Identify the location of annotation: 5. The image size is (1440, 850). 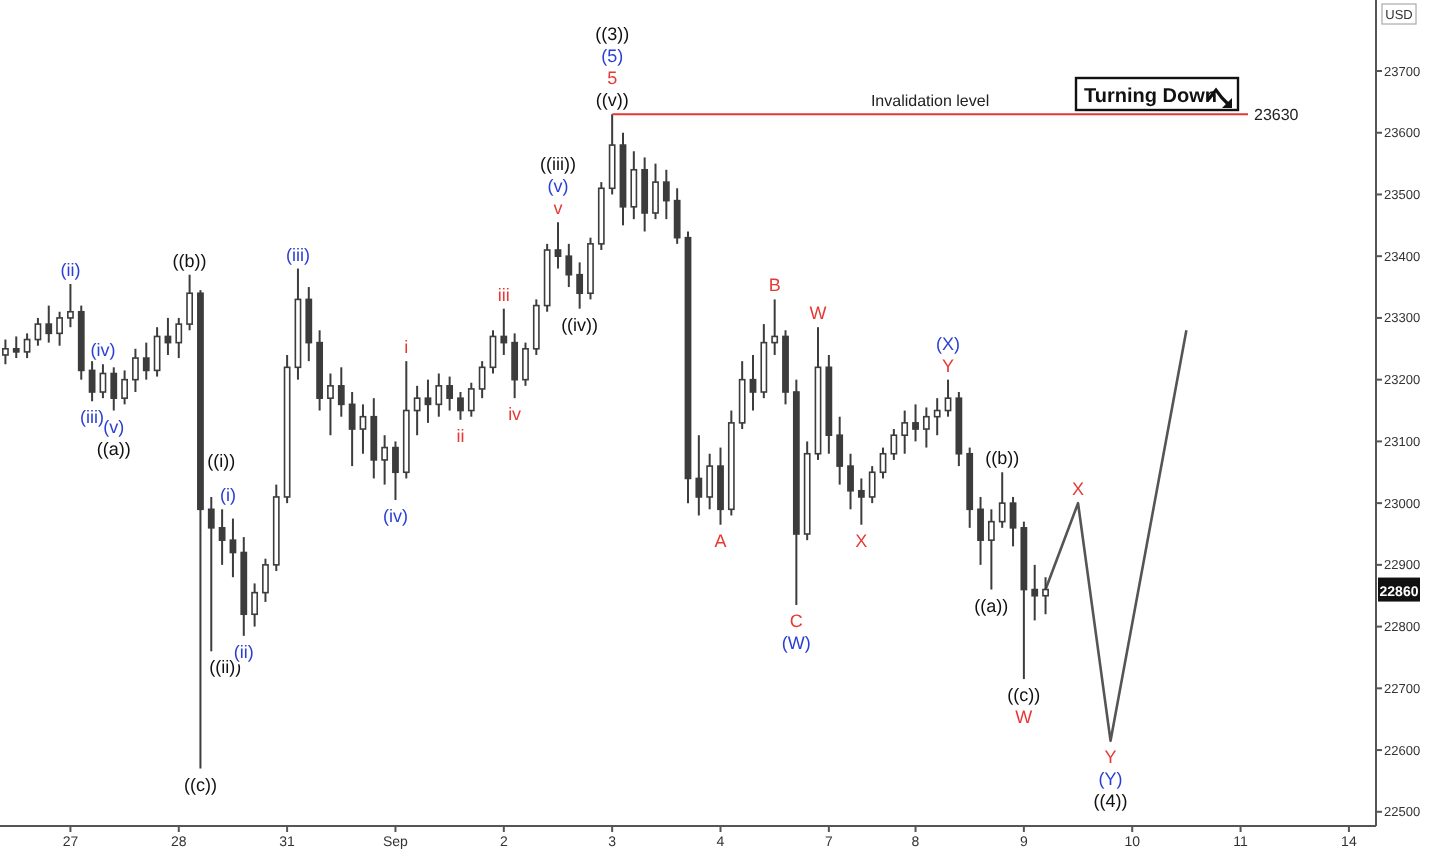
(612, 78).